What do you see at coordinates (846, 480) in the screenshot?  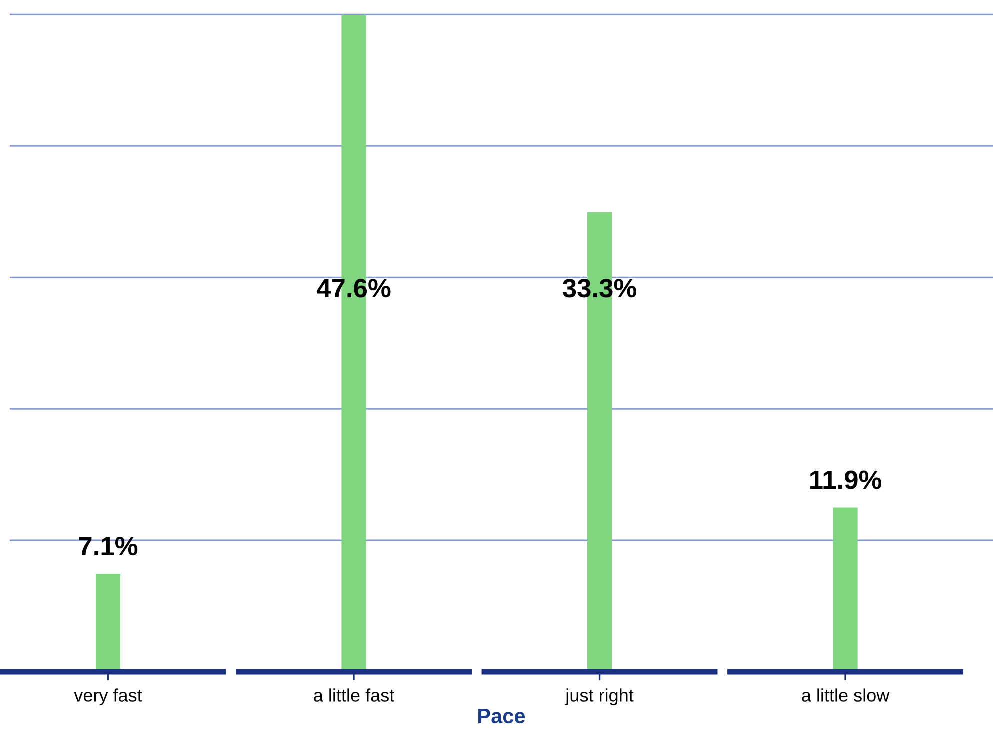 I see `data-label: 11.9%` at bounding box center [846, 480].